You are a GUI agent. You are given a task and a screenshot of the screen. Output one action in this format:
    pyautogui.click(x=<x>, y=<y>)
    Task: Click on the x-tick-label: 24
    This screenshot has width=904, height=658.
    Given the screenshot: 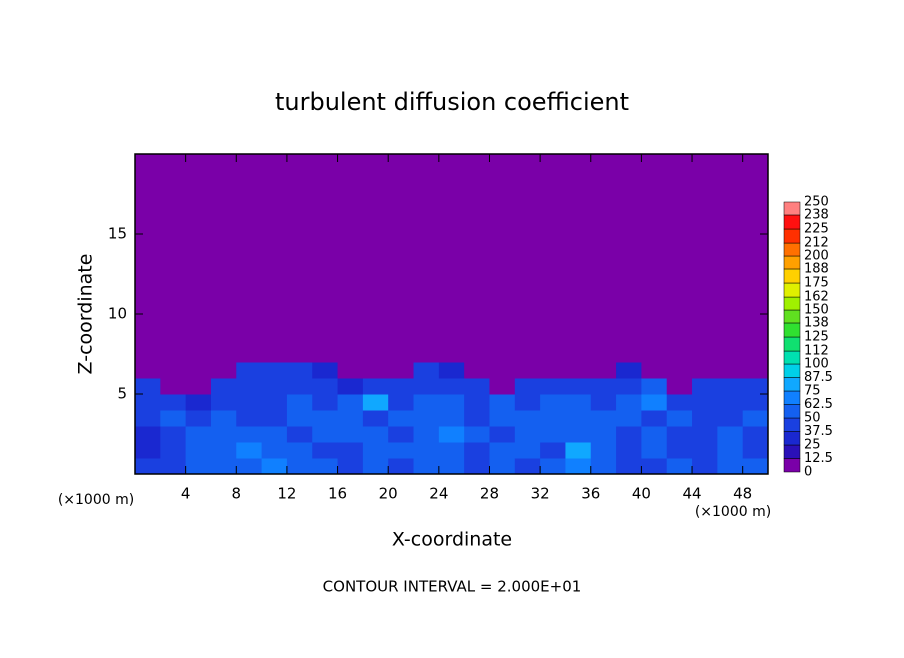 What is the action you would take?
    pyautogui.click(x=438, y=494)
    